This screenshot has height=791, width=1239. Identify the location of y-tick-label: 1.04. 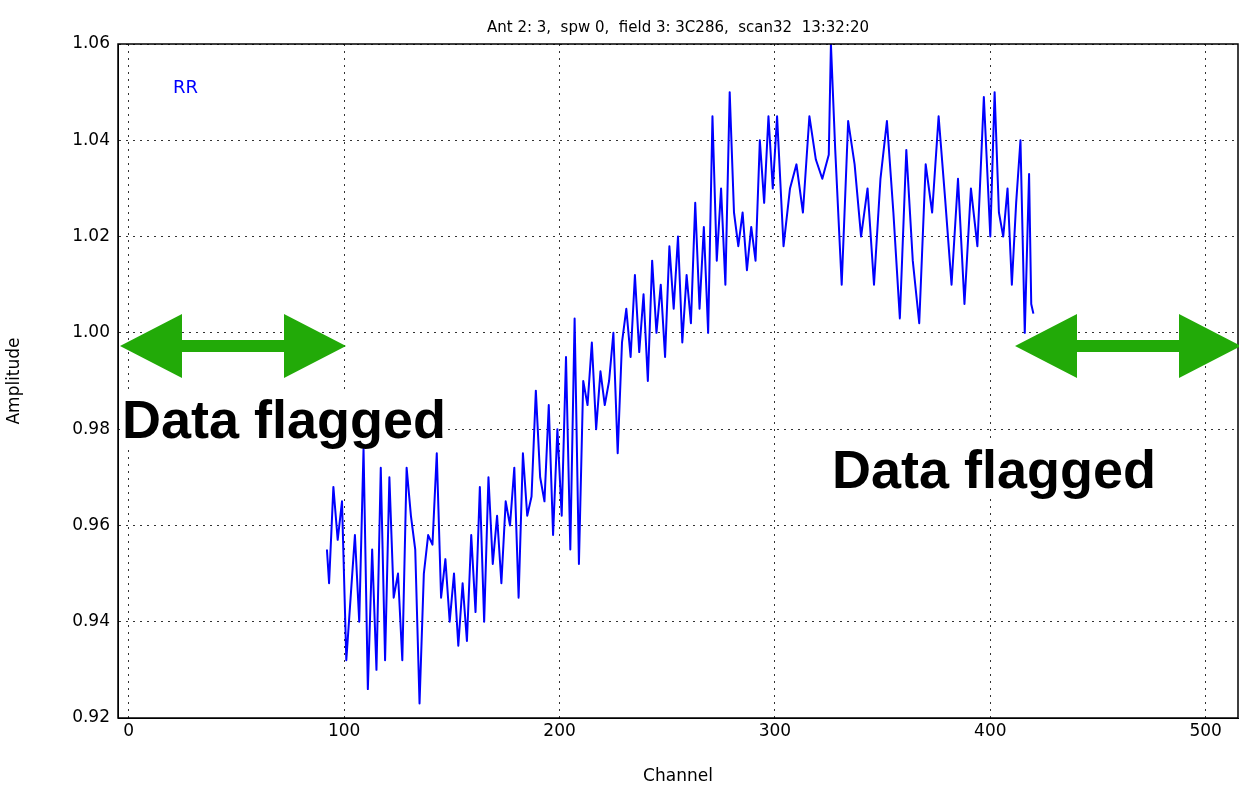
(91, 138).